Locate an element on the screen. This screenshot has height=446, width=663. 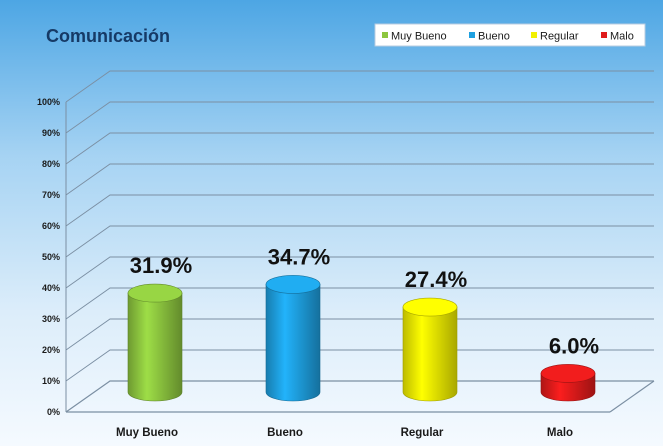
value-label: 6.0% is located at coordinates (574, 345).